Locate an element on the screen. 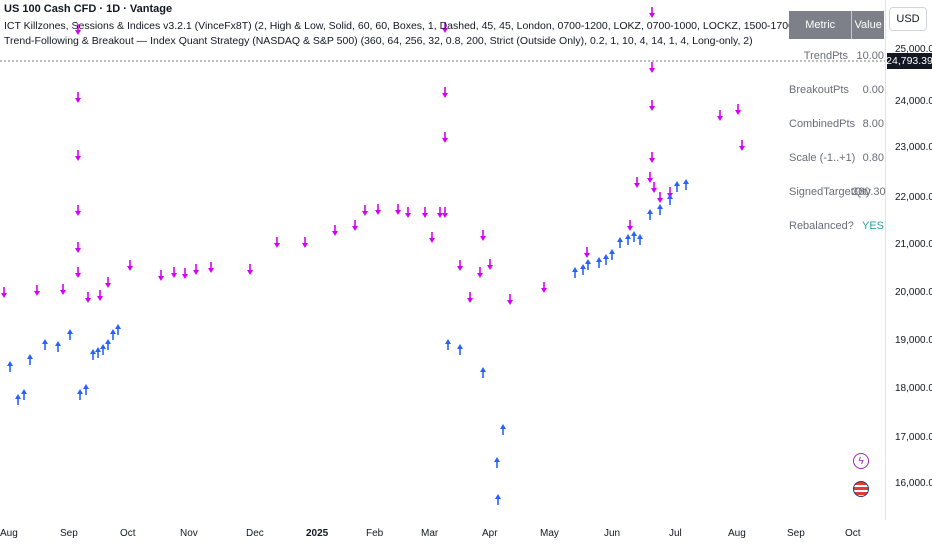  metrics-row: Rebalanced? YES is located at coordinates (836, 226).